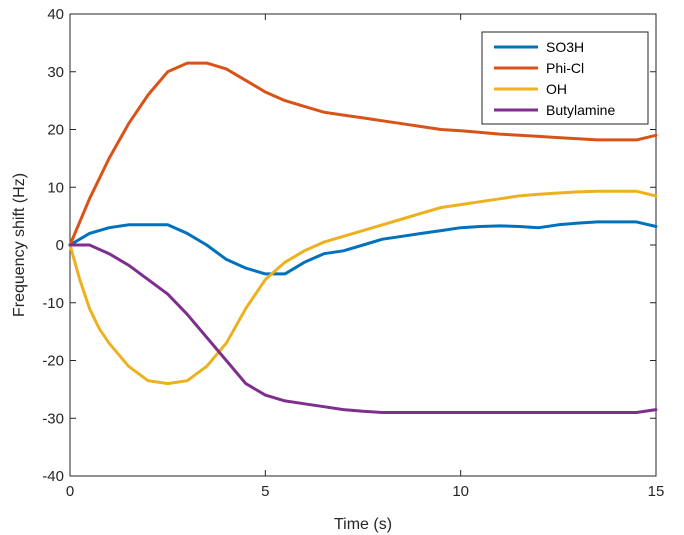 The height and width of the screenshot is (535, 684). What do you see at coordinates (53, 476) in the screenshot?
I see `y-tick-label: -40` at bounding box center [53, 476].